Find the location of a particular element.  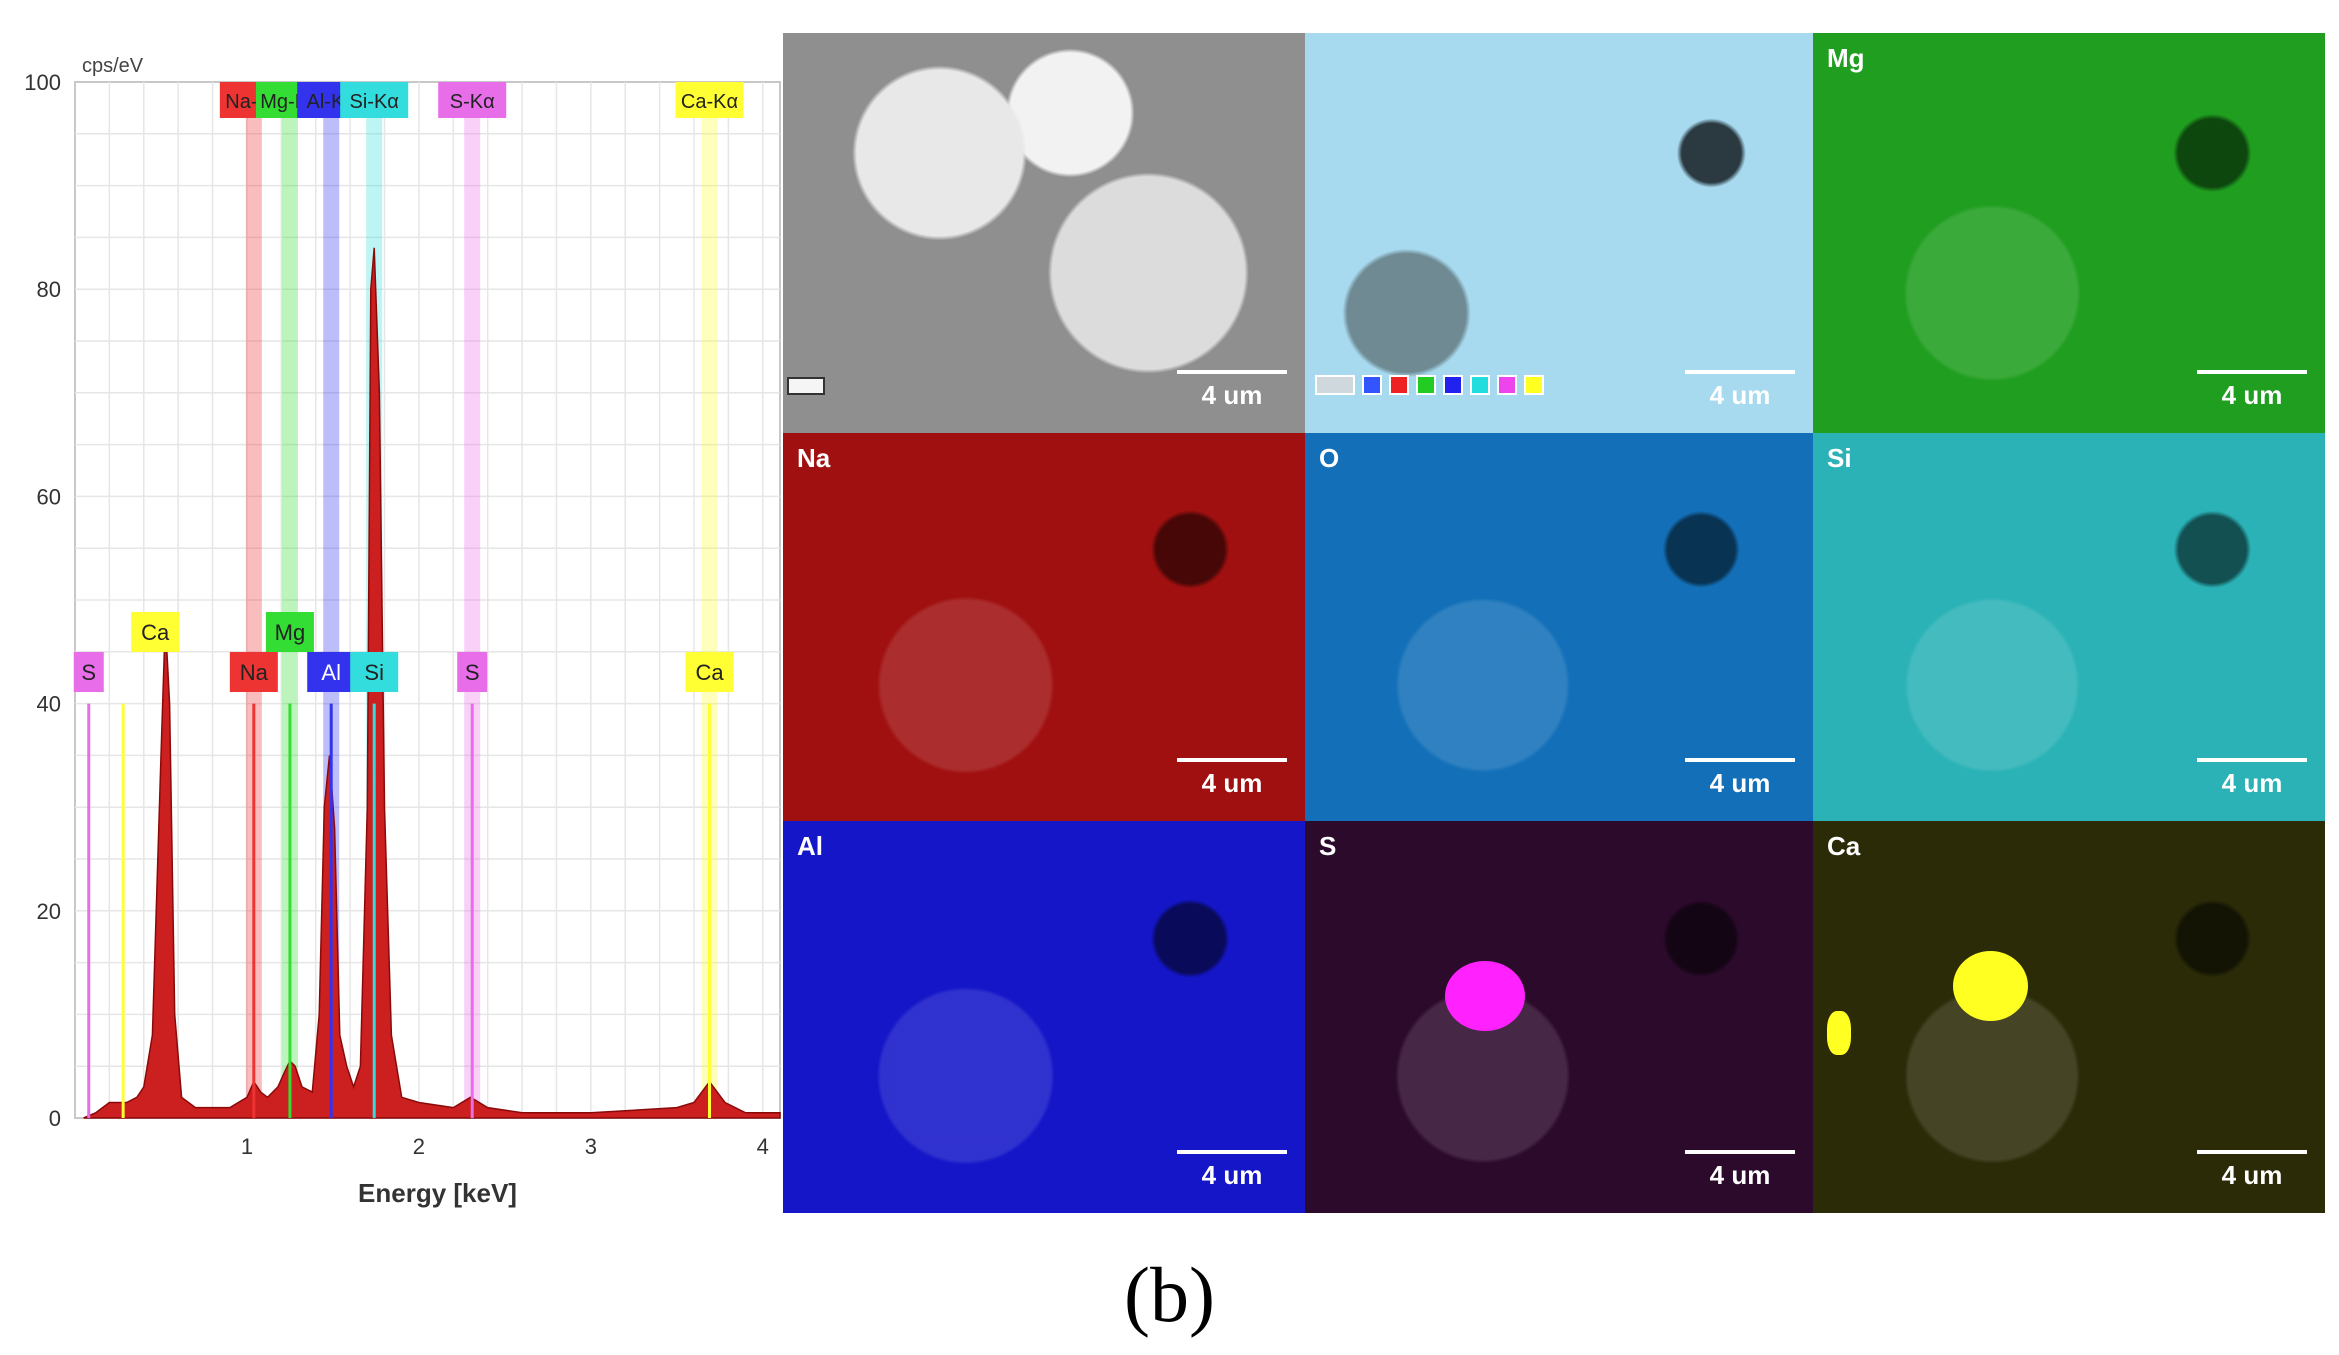

element-map-label: Ca is located at coordinates (1844, 846).